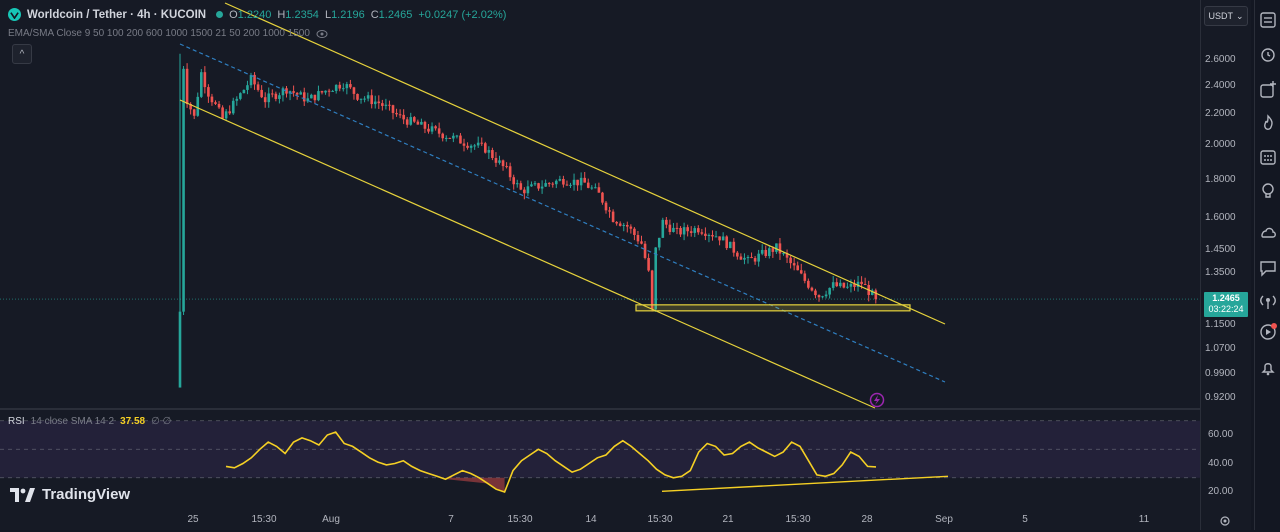 The width and height of the screenshot is (1280, 532). I want to click on tradingview-logo: TradingView, so click(70, 494).